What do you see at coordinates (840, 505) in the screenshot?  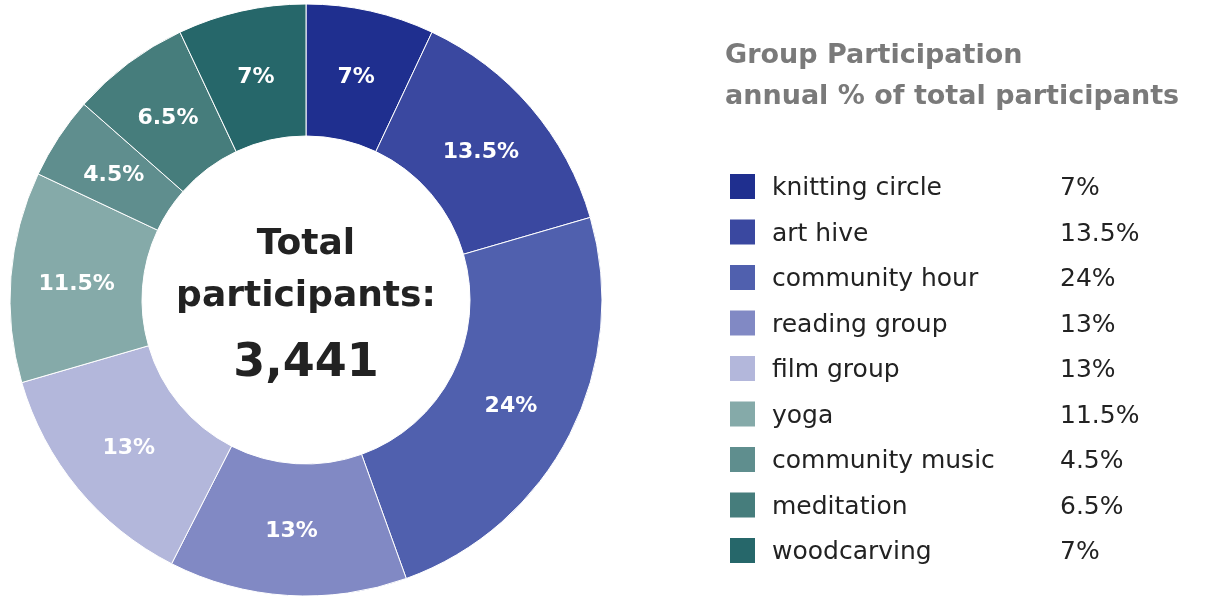 I see `legend-label: meditation` at bounding box center [840, 505].